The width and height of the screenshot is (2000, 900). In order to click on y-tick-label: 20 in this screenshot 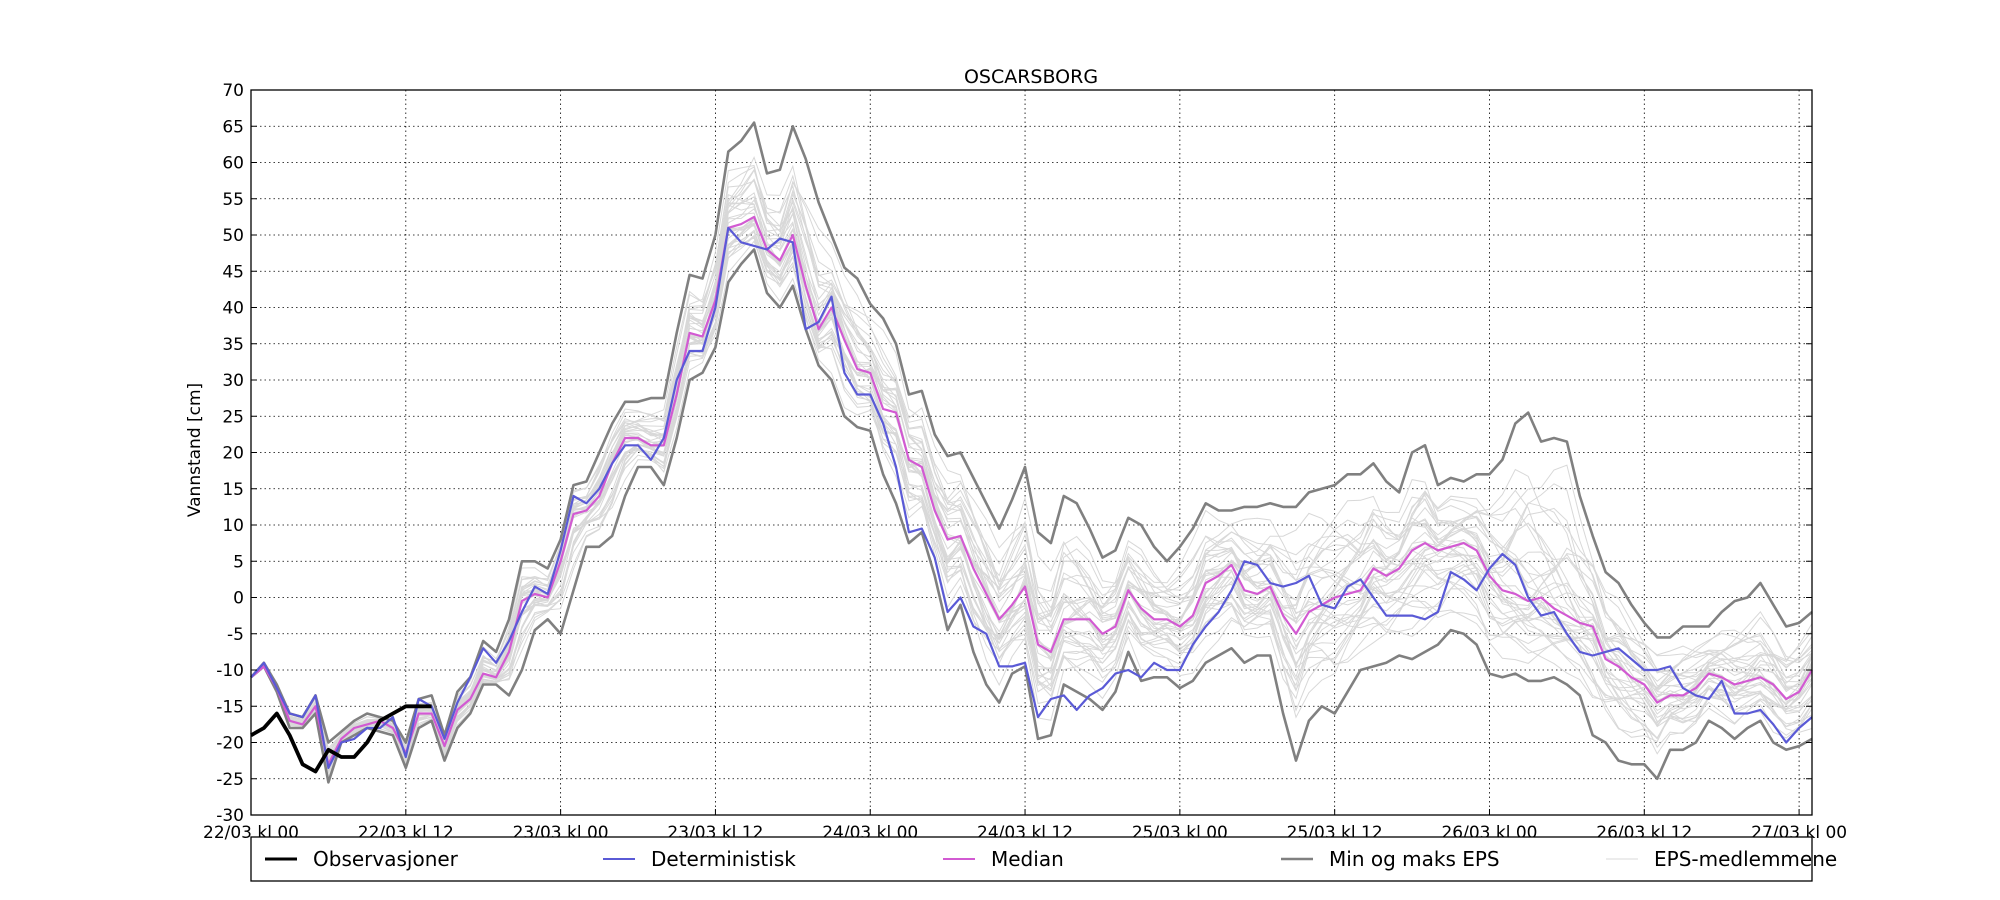, I will do `click(233, 454)`.